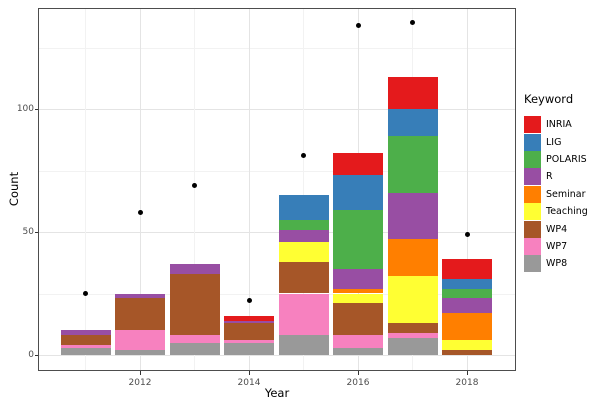 Image resolution: width=600 pixels, height=400 pixels. I want to click on legend-label: Teaching, so click(567, 212).